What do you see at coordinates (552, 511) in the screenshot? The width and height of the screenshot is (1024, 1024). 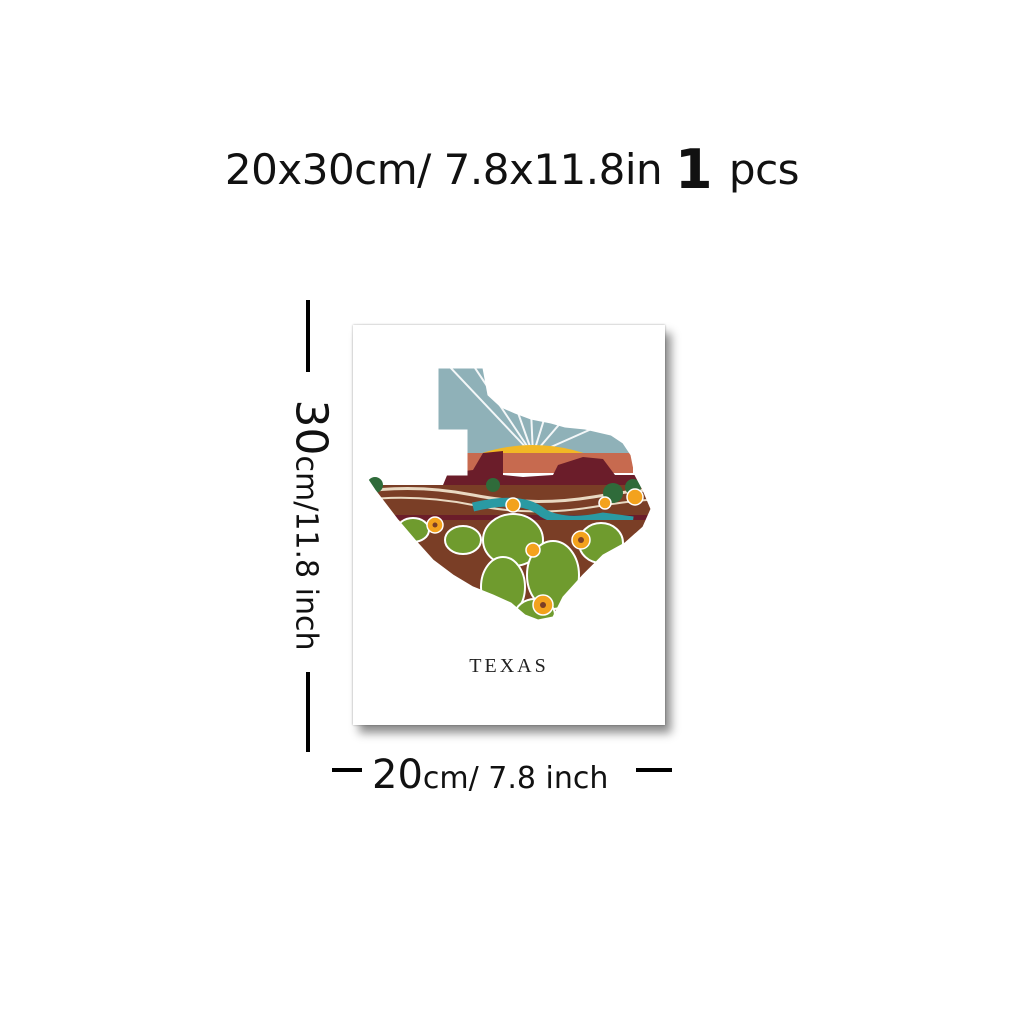 I see `river-shape` at bounding box center [552, 511].